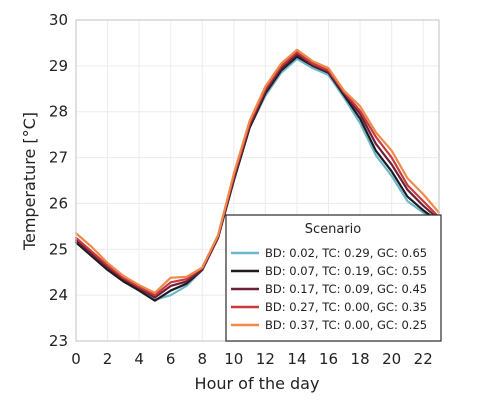  What do you see at coordinates (346, 289) in the screenshot?
I see `legend-label-3: BD: 0.17, TC: 0.09, GC: 0.45` at bounding box center [346, 289].